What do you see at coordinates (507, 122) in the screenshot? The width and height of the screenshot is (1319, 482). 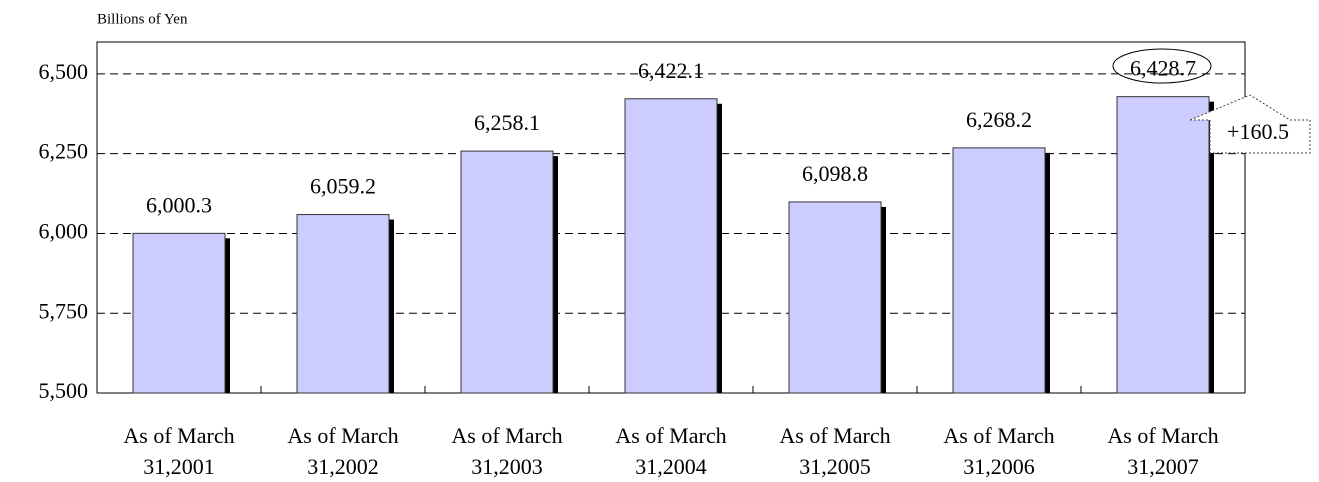 I see `value-label: 6,258.1` at bounding box center [507, 122].